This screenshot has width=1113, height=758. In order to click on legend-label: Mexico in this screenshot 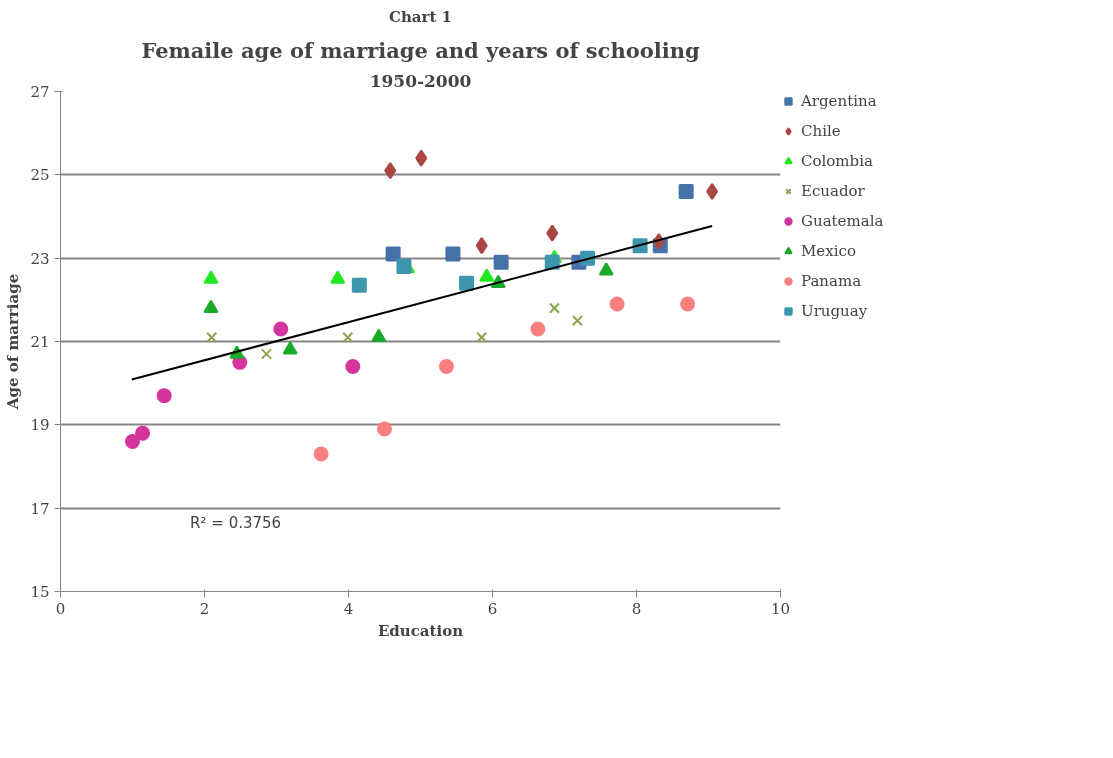, I will do `click(828, 251)`.